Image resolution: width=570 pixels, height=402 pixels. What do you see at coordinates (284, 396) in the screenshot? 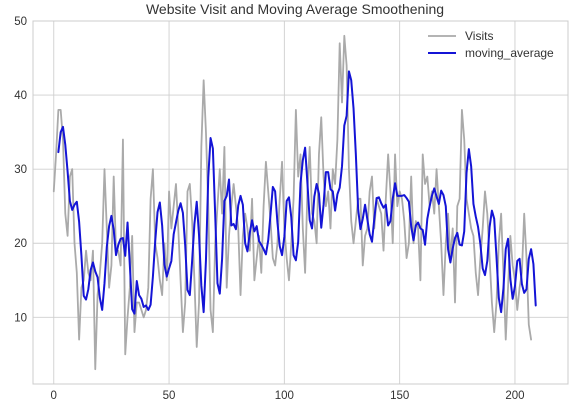
I see `x-tick-label: 100` at bounding box center [284, 396].